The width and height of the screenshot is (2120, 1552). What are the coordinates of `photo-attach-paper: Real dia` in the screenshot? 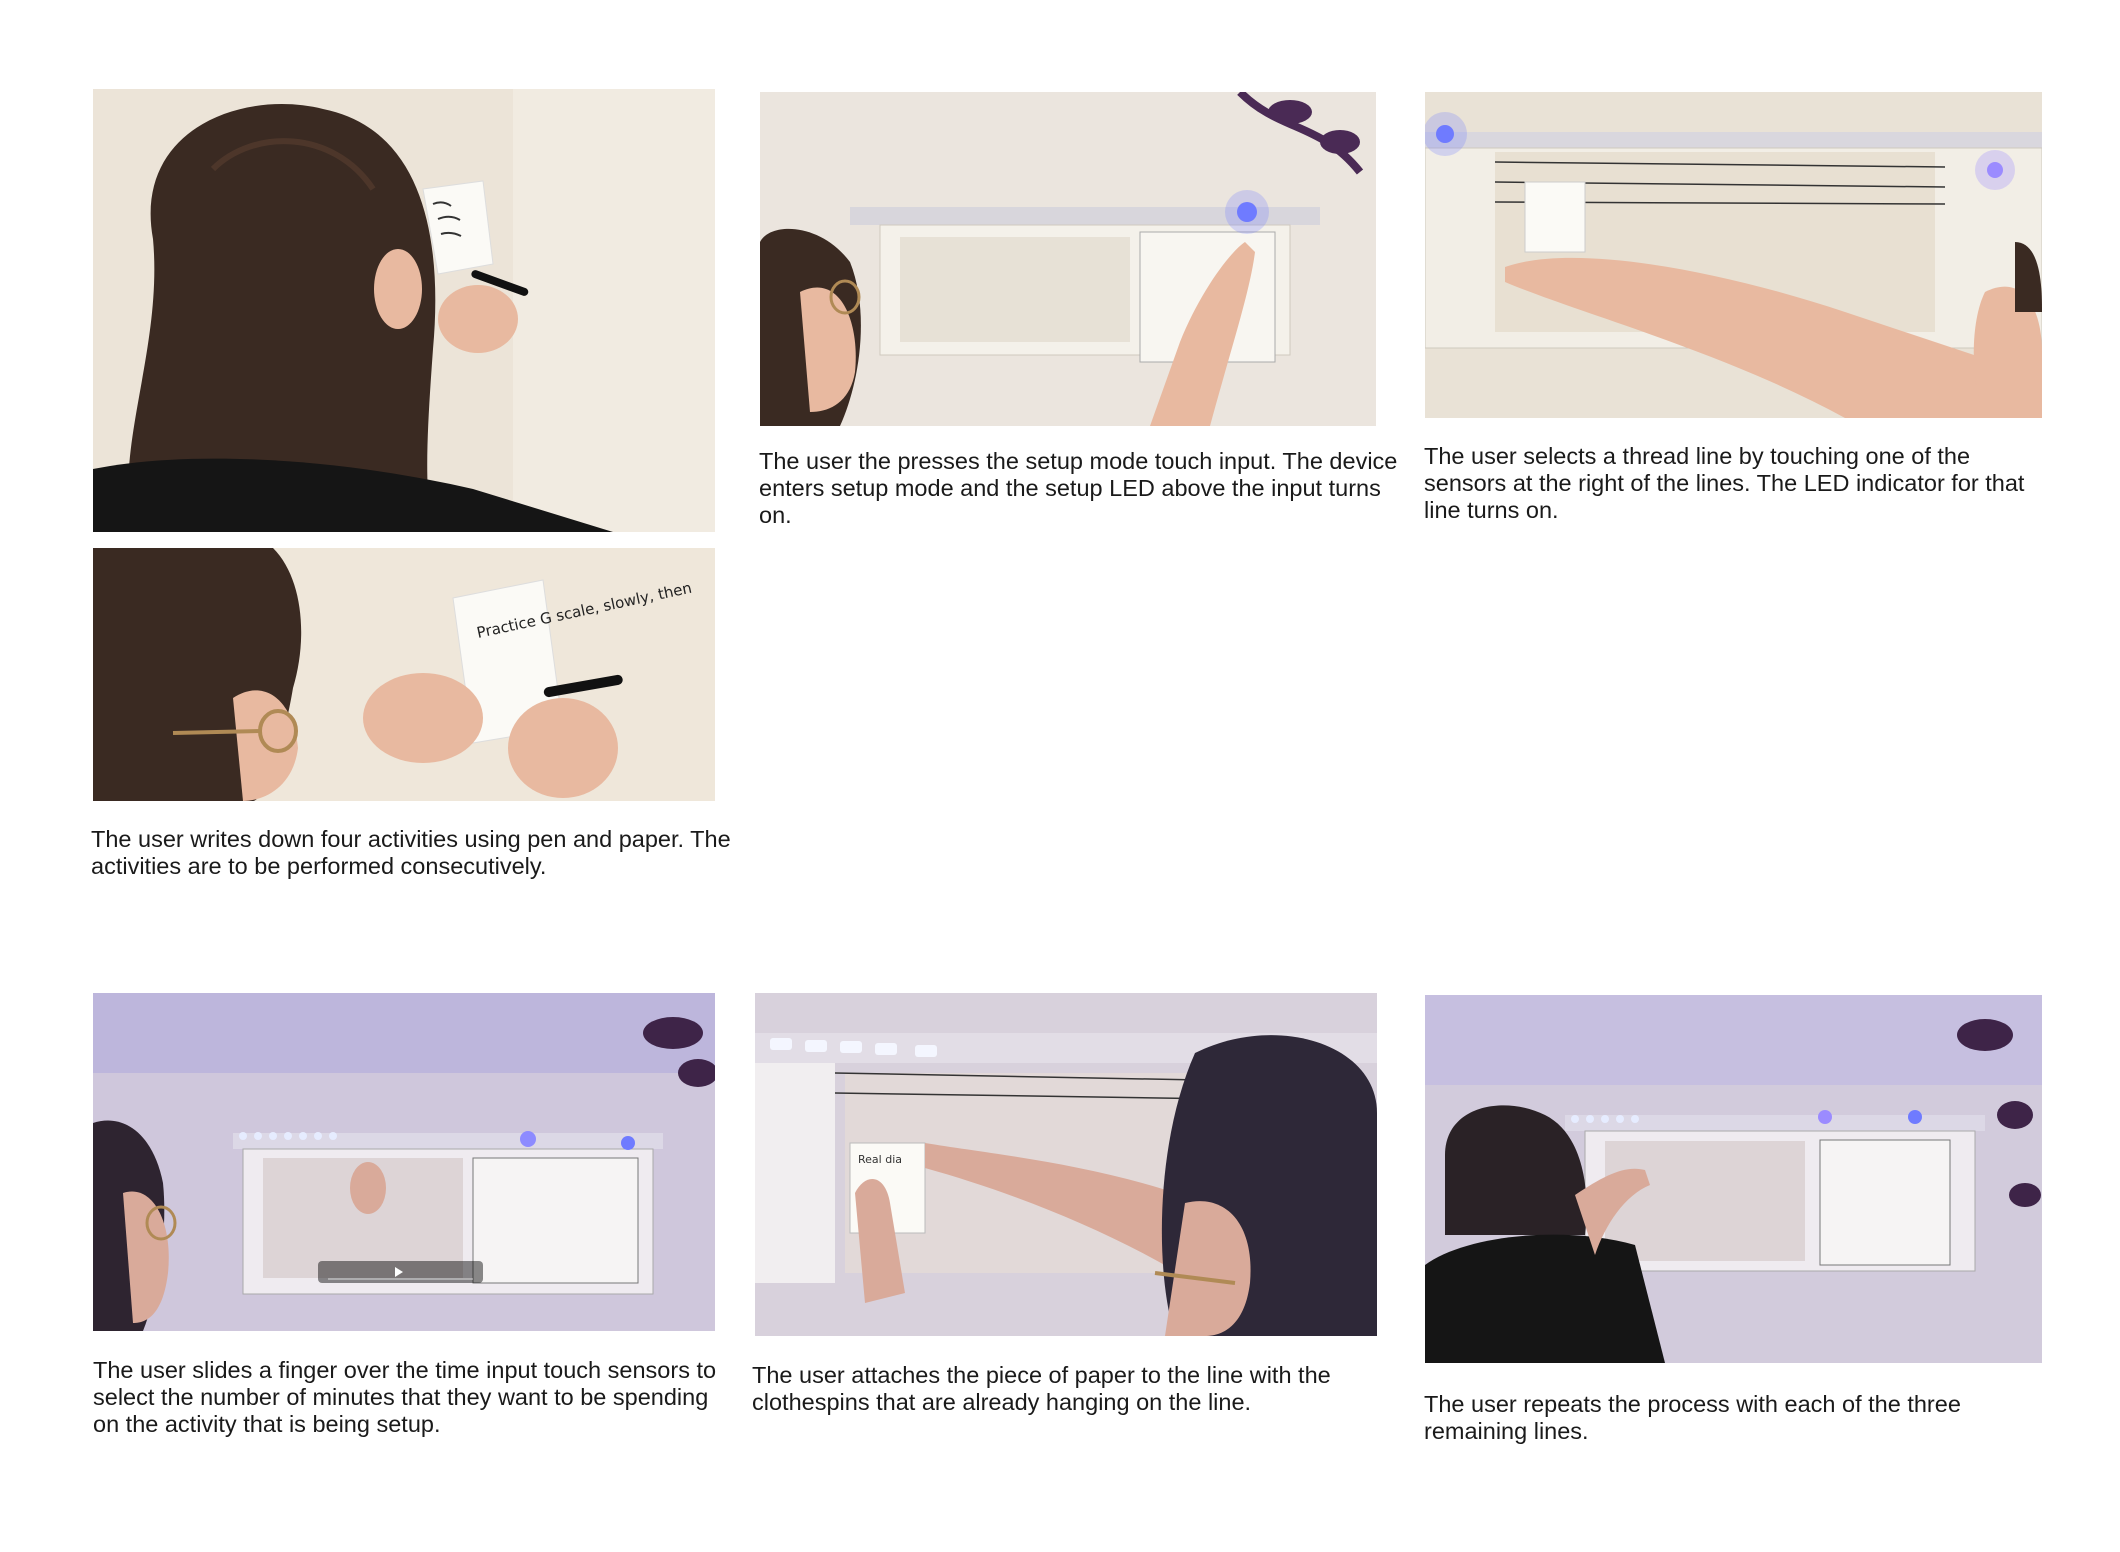 It's located at (1066, 1164).